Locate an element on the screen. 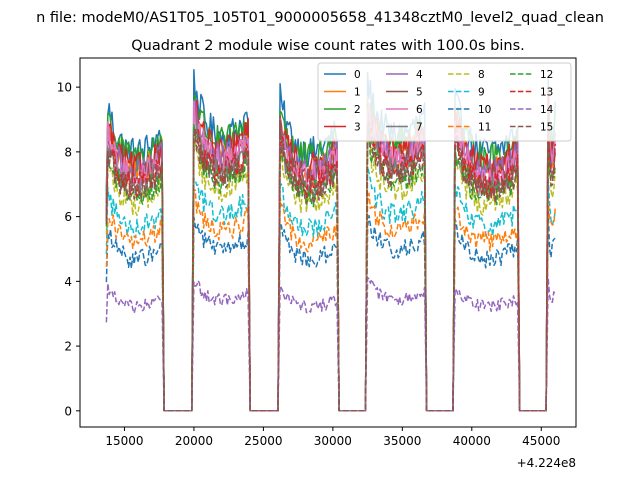 Image resolution: width=640 pixels, height=484 pixels. legend-label-8: 8 is located at coordinates (481, 75).